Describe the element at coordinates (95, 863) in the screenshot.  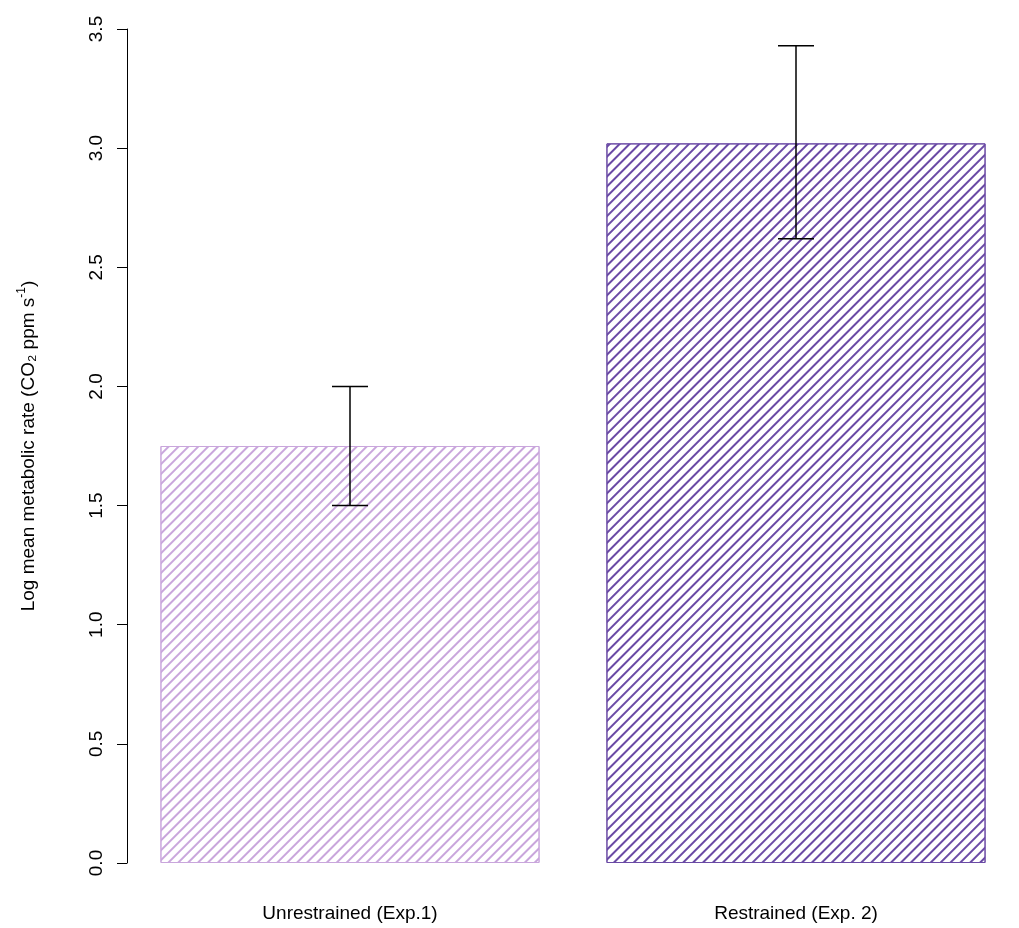
I see `y-tick-label: 0.0` at that location.